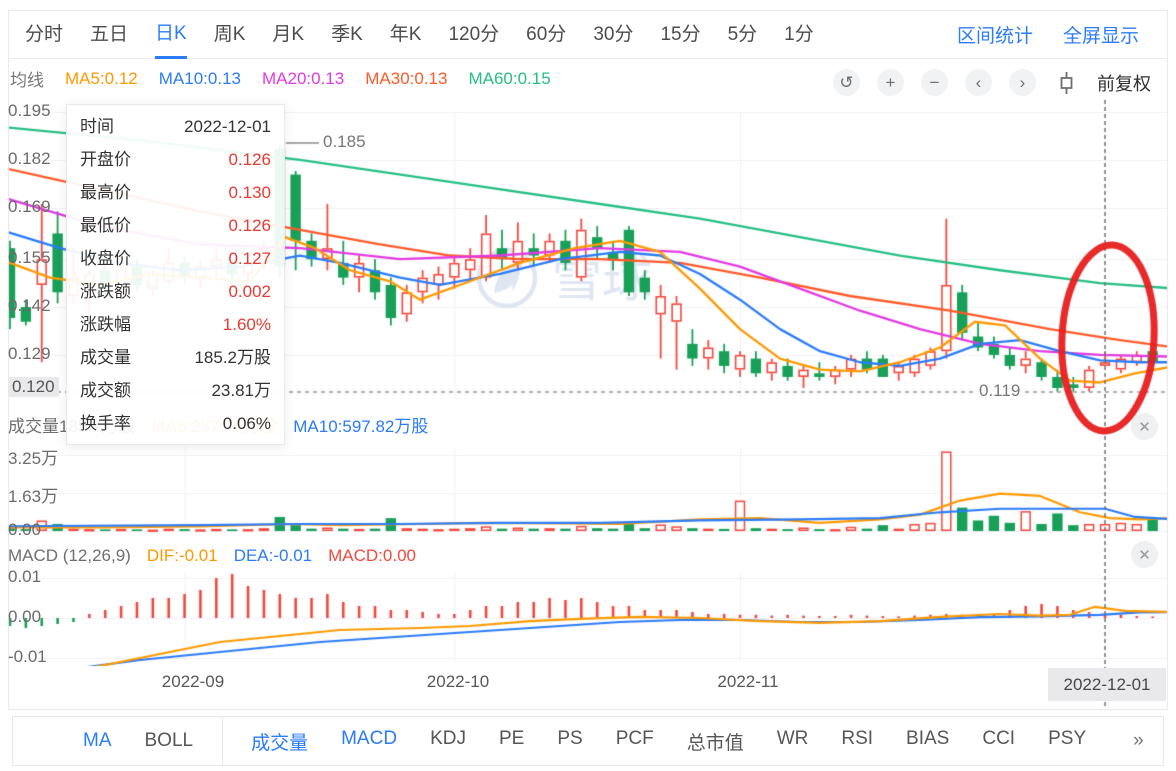  I want to click on indicator-tab-成交量: 成交量, so click(280, 743).